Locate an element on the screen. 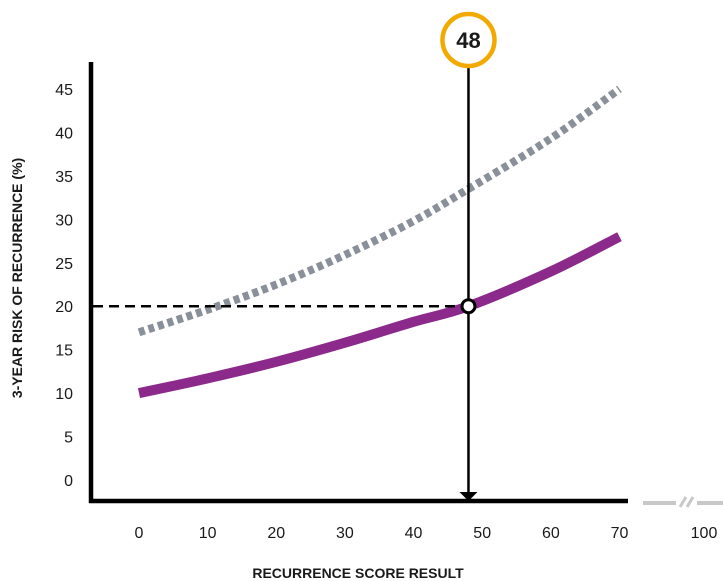 The height and width of the screenshot is (581, 723). x-tick-label: 60 is located at coordinates (551, 533).